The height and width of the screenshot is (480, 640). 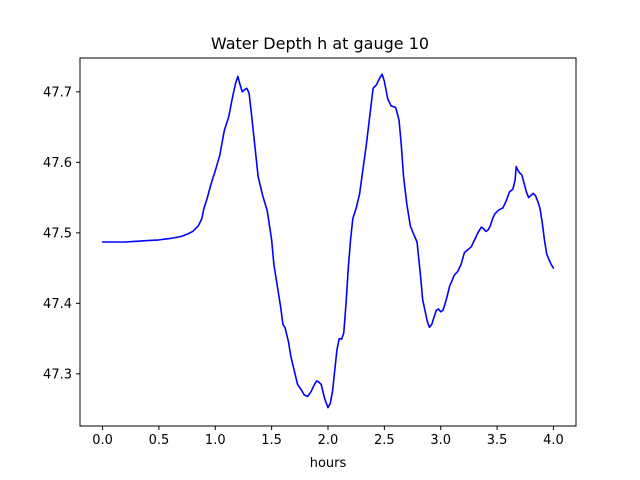 I want to click on x-axis-label: hours, so click(x=328, y=463).